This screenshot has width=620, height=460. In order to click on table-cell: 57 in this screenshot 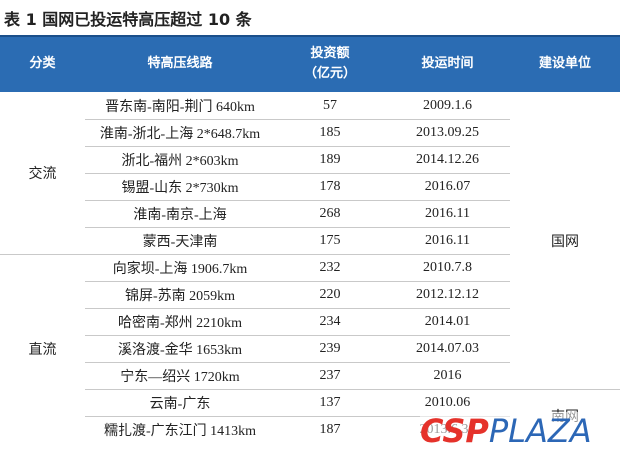, I will do `click(330, 105)`.